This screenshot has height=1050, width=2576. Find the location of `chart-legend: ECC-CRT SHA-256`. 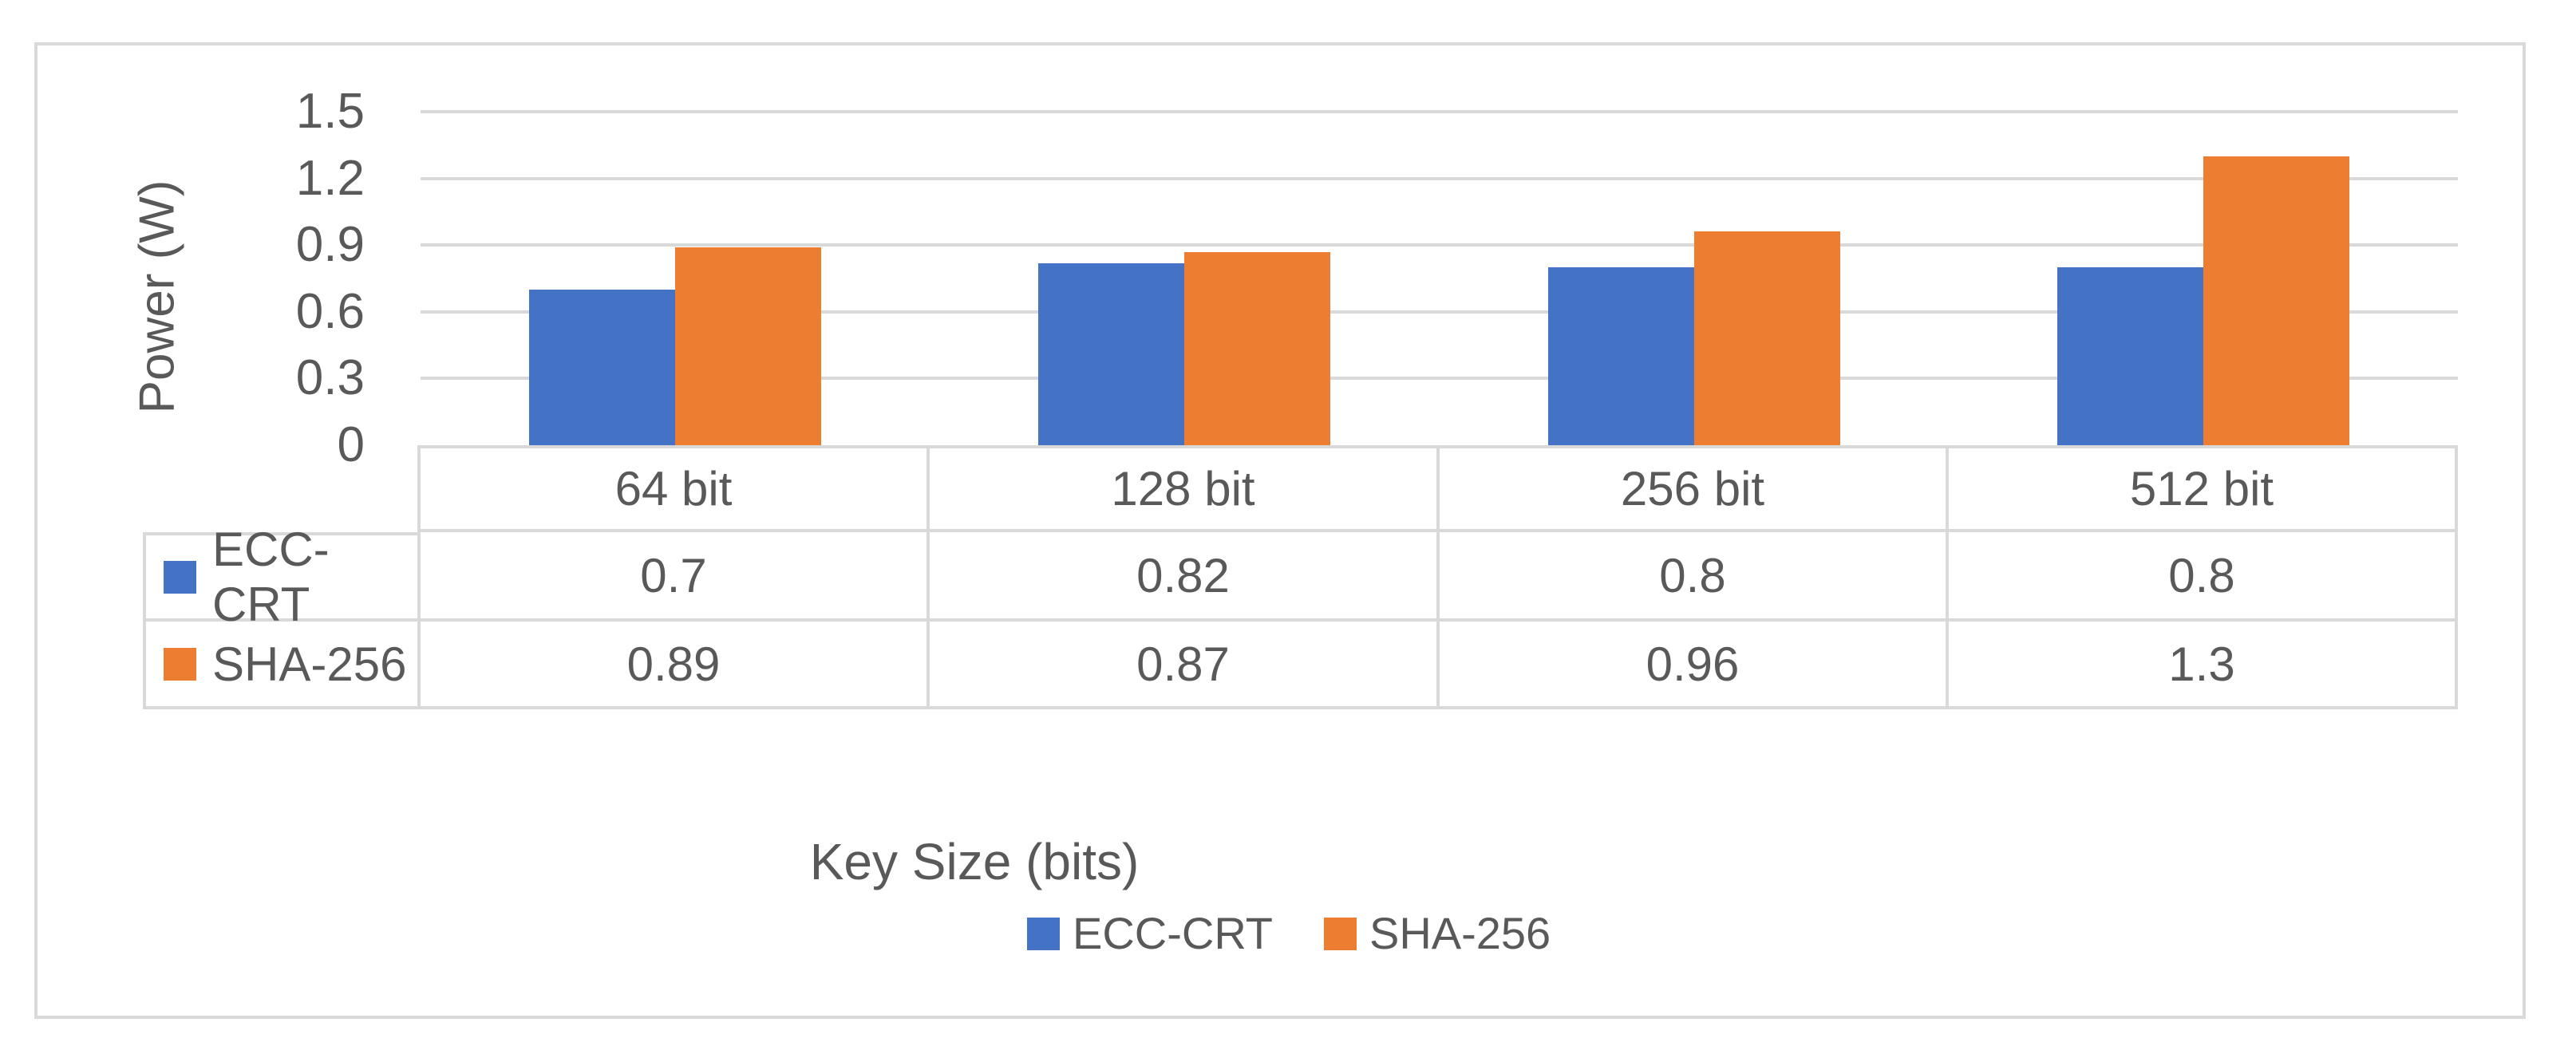

chart-legend: ECC-CRT SHA-256 is located at coordinates (1289, 933).